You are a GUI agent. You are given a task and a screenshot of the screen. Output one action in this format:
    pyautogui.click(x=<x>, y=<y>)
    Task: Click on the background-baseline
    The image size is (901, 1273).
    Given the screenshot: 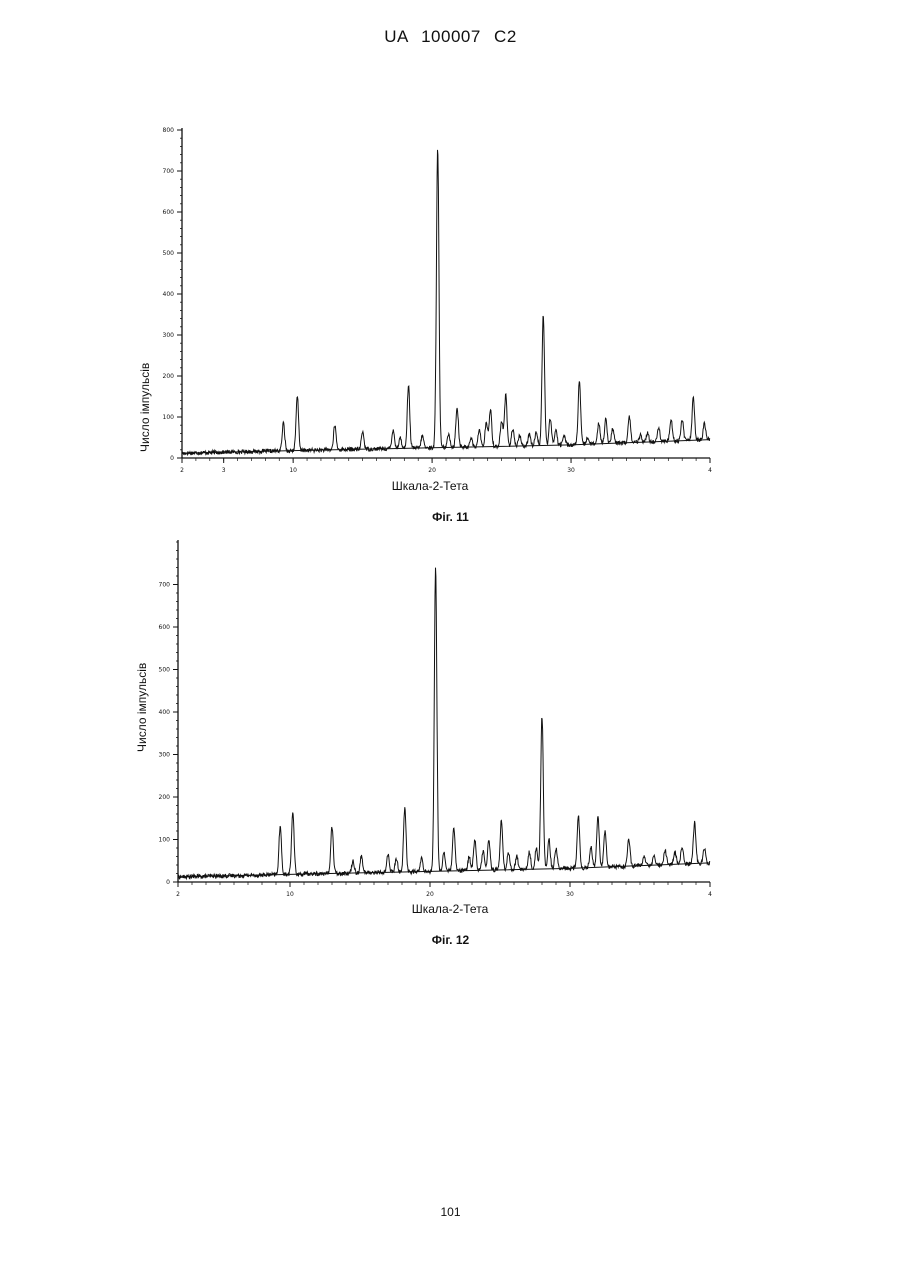 What is the action you would take?
    pyautogui.click(x=444, y=870)
    